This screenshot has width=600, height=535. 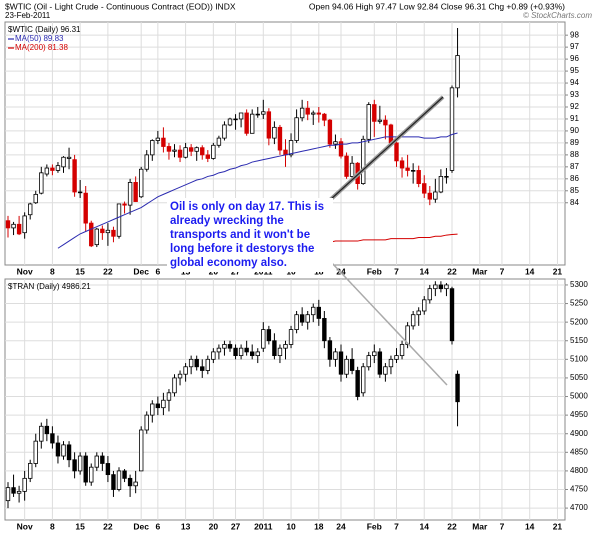 What do you see at coordinates (257, 190) in the screenshot?
I see `ma-line` at bounding box center [257, 190].